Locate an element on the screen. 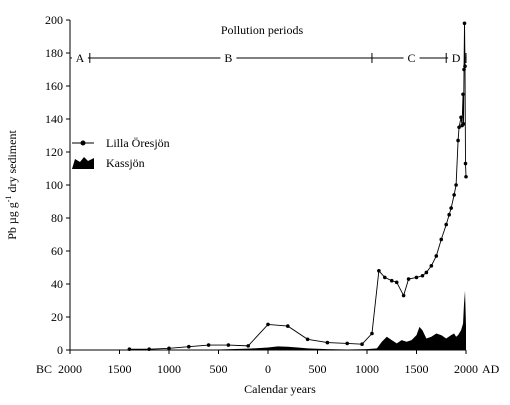  y-tick-label: 60 is located at coordinates (57, 251).